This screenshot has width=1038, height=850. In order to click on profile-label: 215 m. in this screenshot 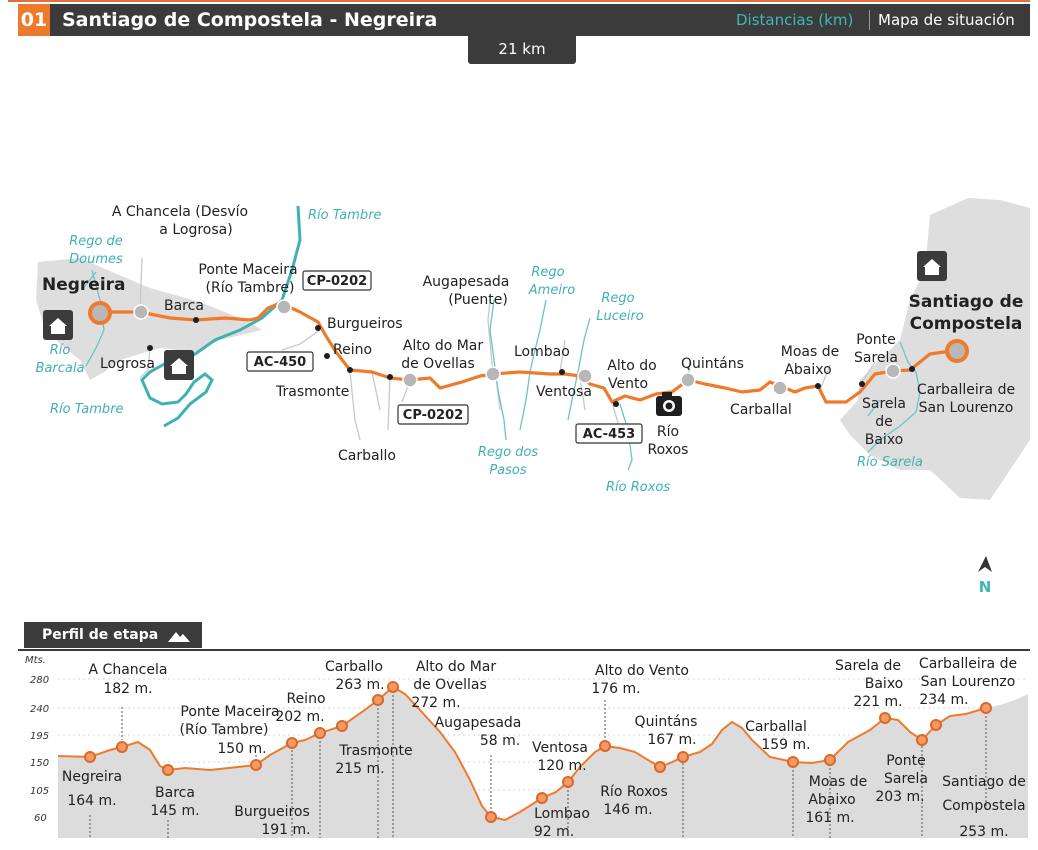, I will do `click(359, 769)`.